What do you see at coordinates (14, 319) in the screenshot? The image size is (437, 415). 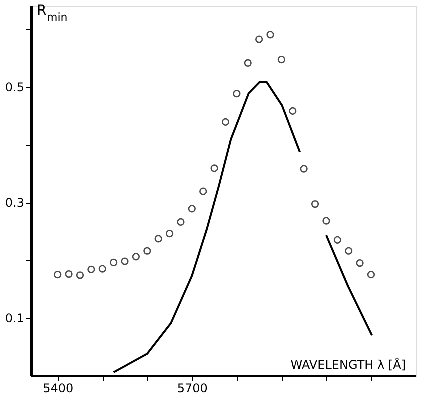 I see `y-tick-label: 0.1` at bounding box center [14, 319].